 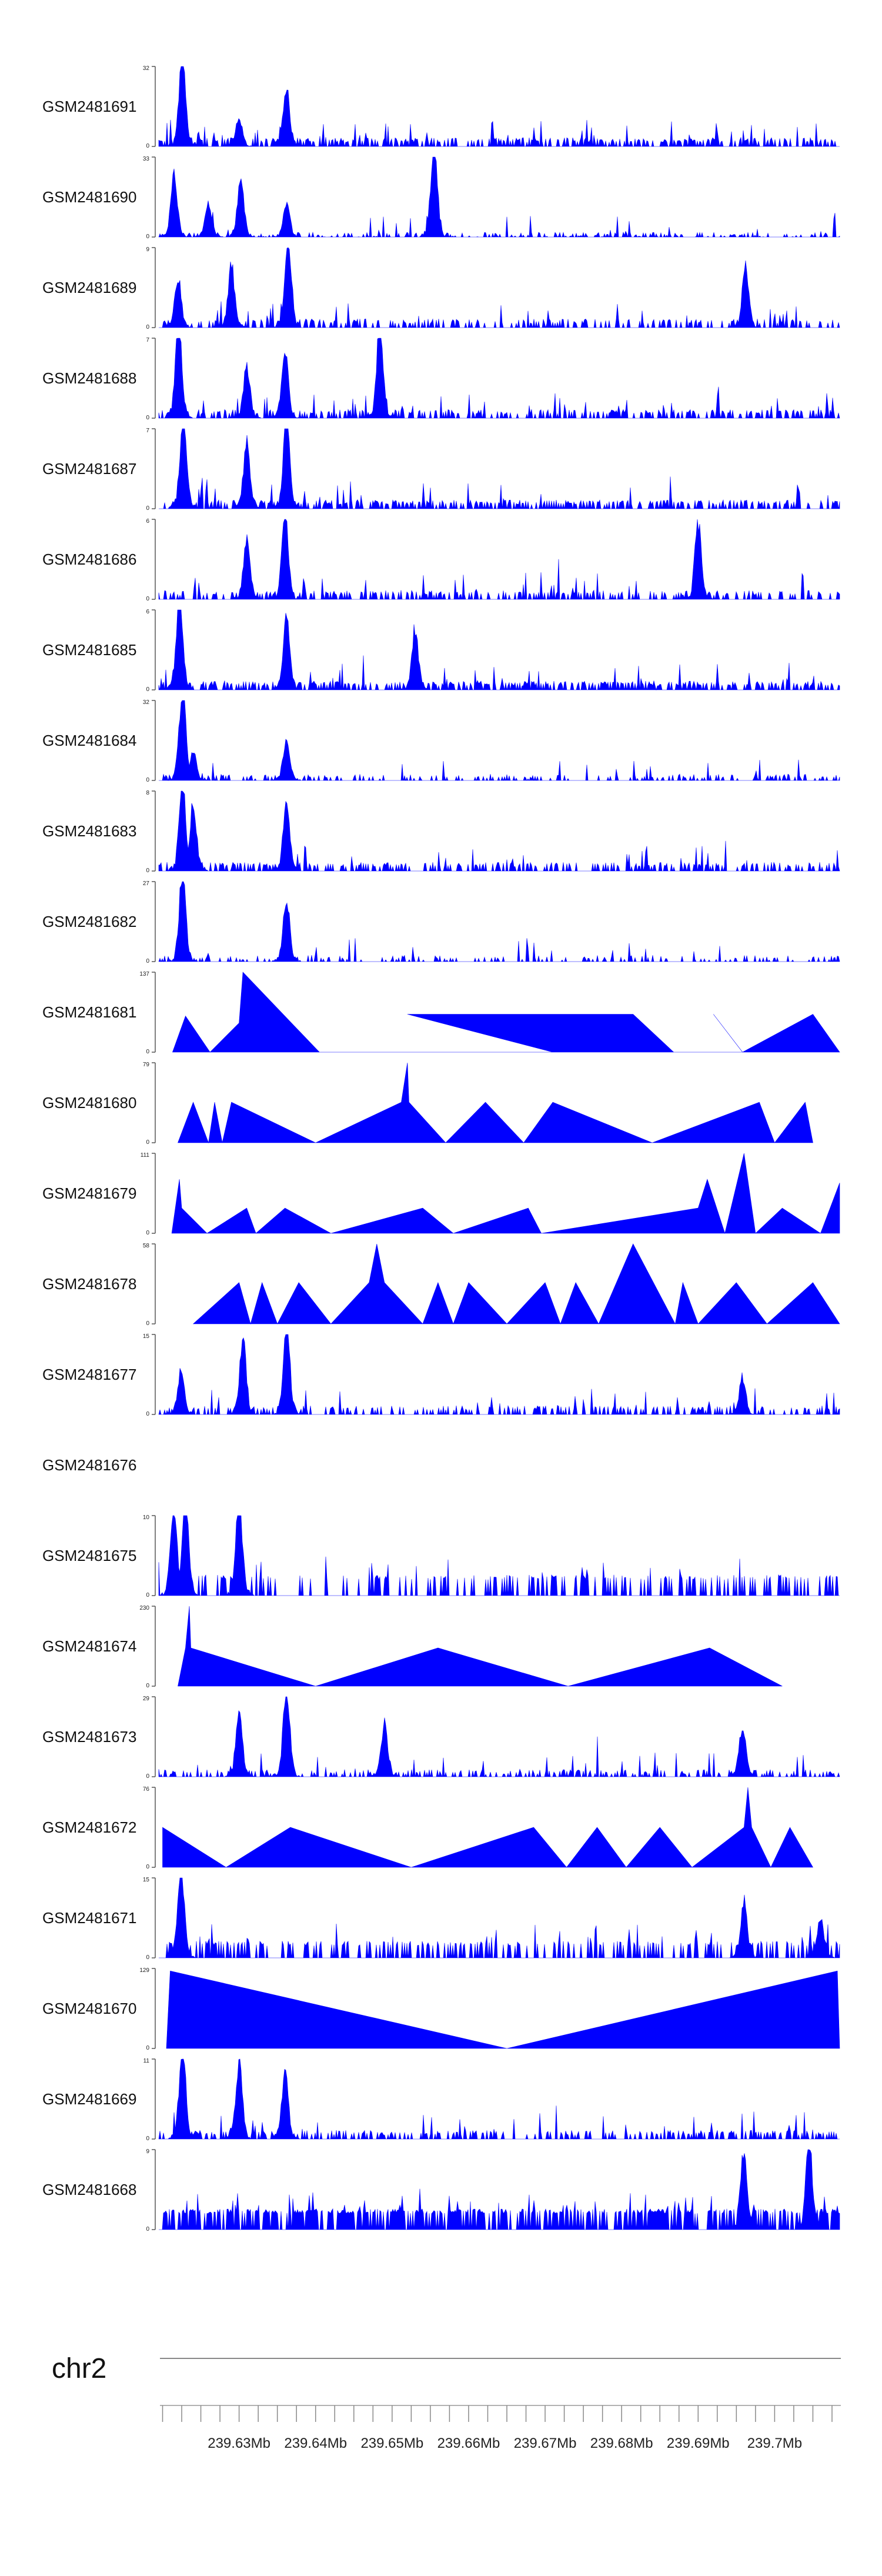 What do you see at coordinates (89, 1193) in the screenshot?
I see `track-label: GSM2481679` at bounding box center [89, 1193].